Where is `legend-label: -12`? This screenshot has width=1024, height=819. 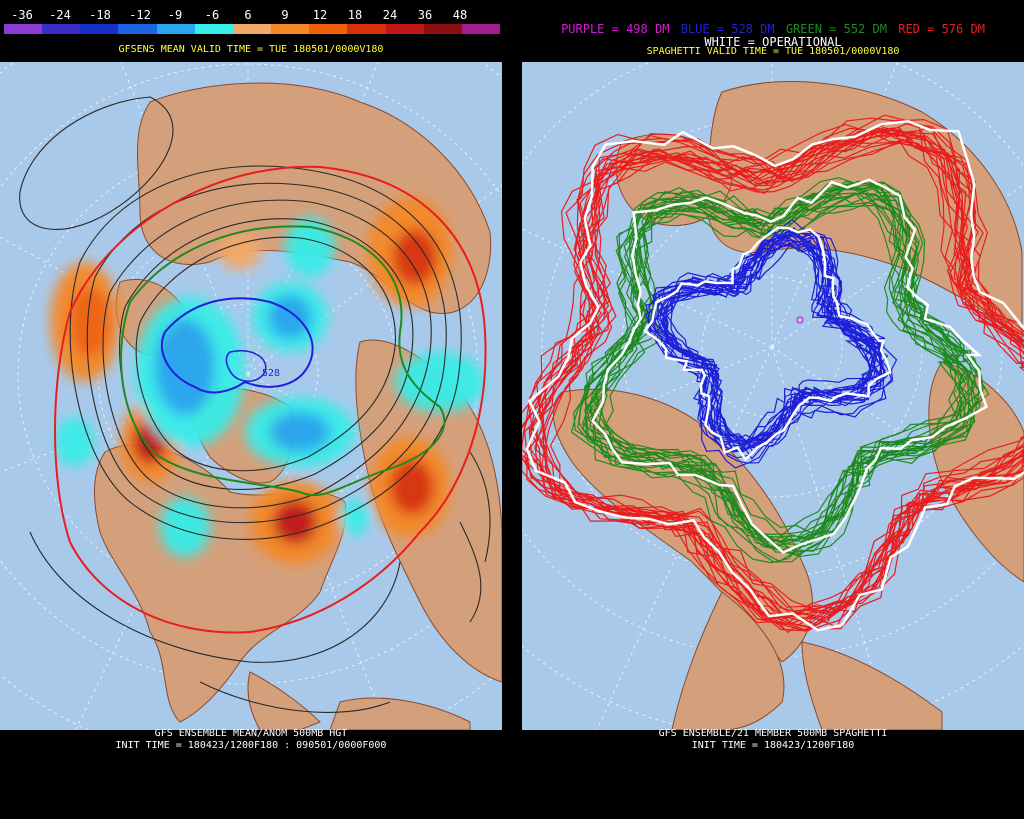 legend-label: -12 is located at coordinates (140, 15).